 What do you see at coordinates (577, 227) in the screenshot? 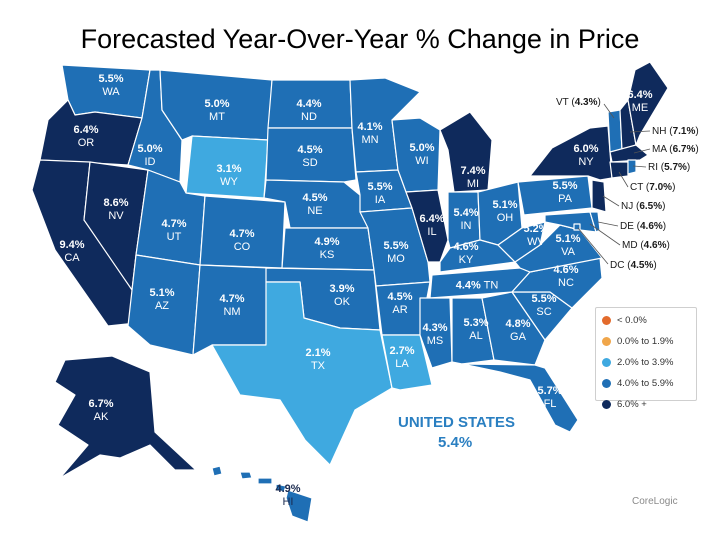
I see `state-dc` at bounding box center [577, 227].